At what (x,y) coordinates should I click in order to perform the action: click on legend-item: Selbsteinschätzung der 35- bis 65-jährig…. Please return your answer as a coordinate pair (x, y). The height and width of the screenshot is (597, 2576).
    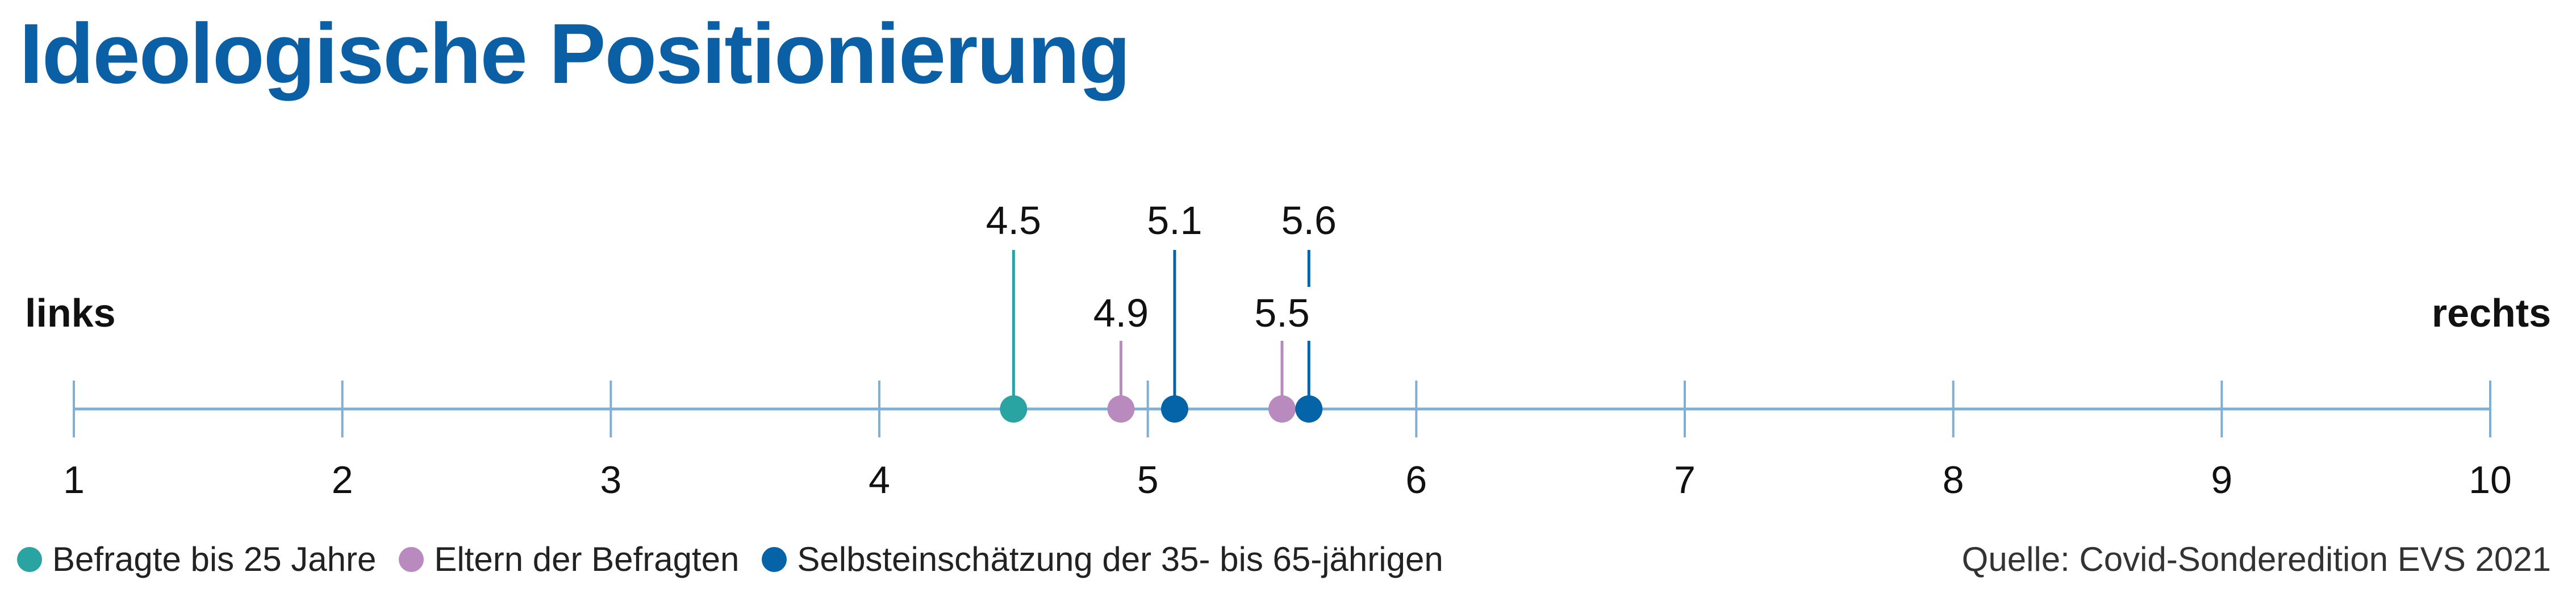
    Looking at the image, I should click on (1102, 560).